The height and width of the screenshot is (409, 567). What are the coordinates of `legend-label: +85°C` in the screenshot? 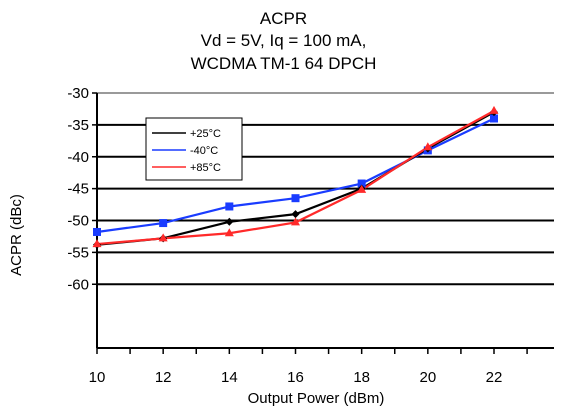 It's located at (205, 168).